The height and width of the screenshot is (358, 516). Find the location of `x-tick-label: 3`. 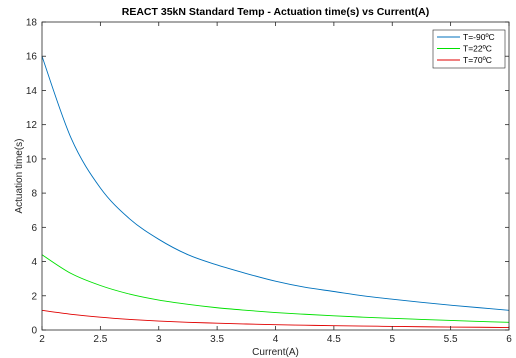

x-tick-label: 3 is located at coordinates (159, 339).